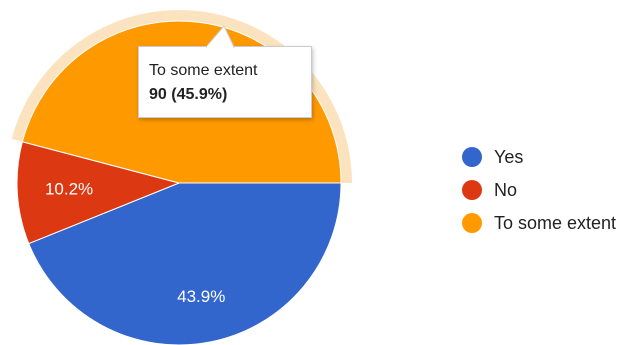 This screenshot has height=345, width=644. What do you see at coordinates (472, 223) in the screenshot?
I see `legend-swatch-to-some-extent` at bounding box center [472, 223].